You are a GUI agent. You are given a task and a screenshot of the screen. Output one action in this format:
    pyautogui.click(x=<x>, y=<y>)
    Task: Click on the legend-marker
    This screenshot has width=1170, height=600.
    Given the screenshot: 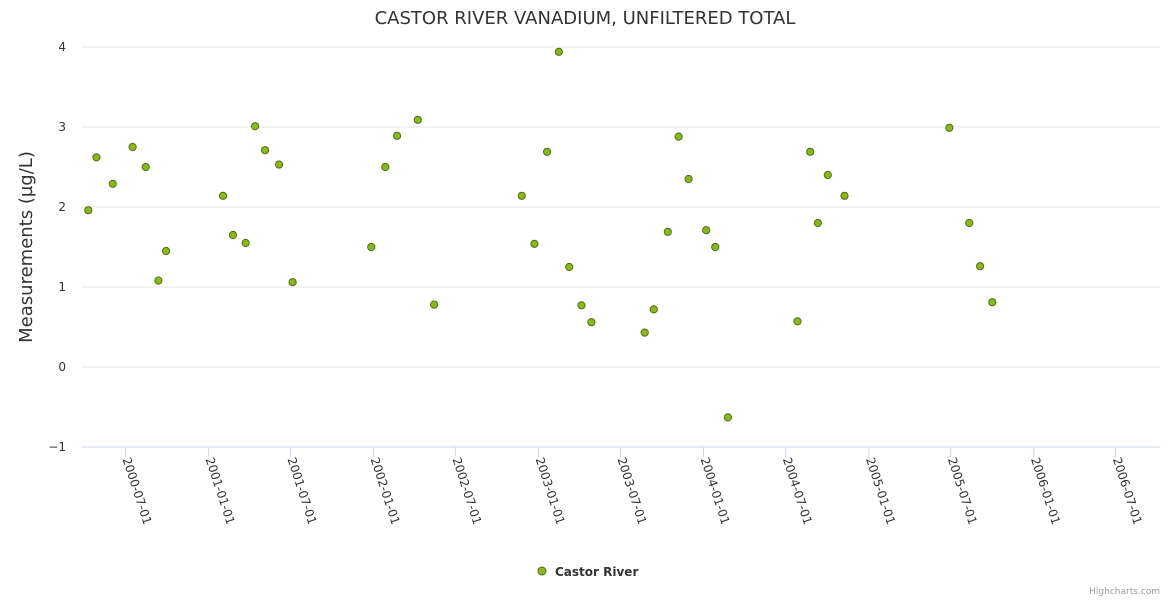 What is the action you would take?
    pyautogui.click(x=542, y=571)
    